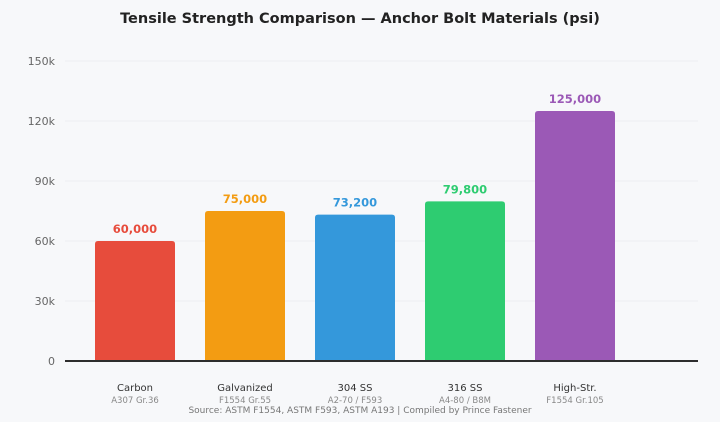  Describe the element at coordinates (355, 203) in the screenshot. I see `data-label: 73,200` at that location.